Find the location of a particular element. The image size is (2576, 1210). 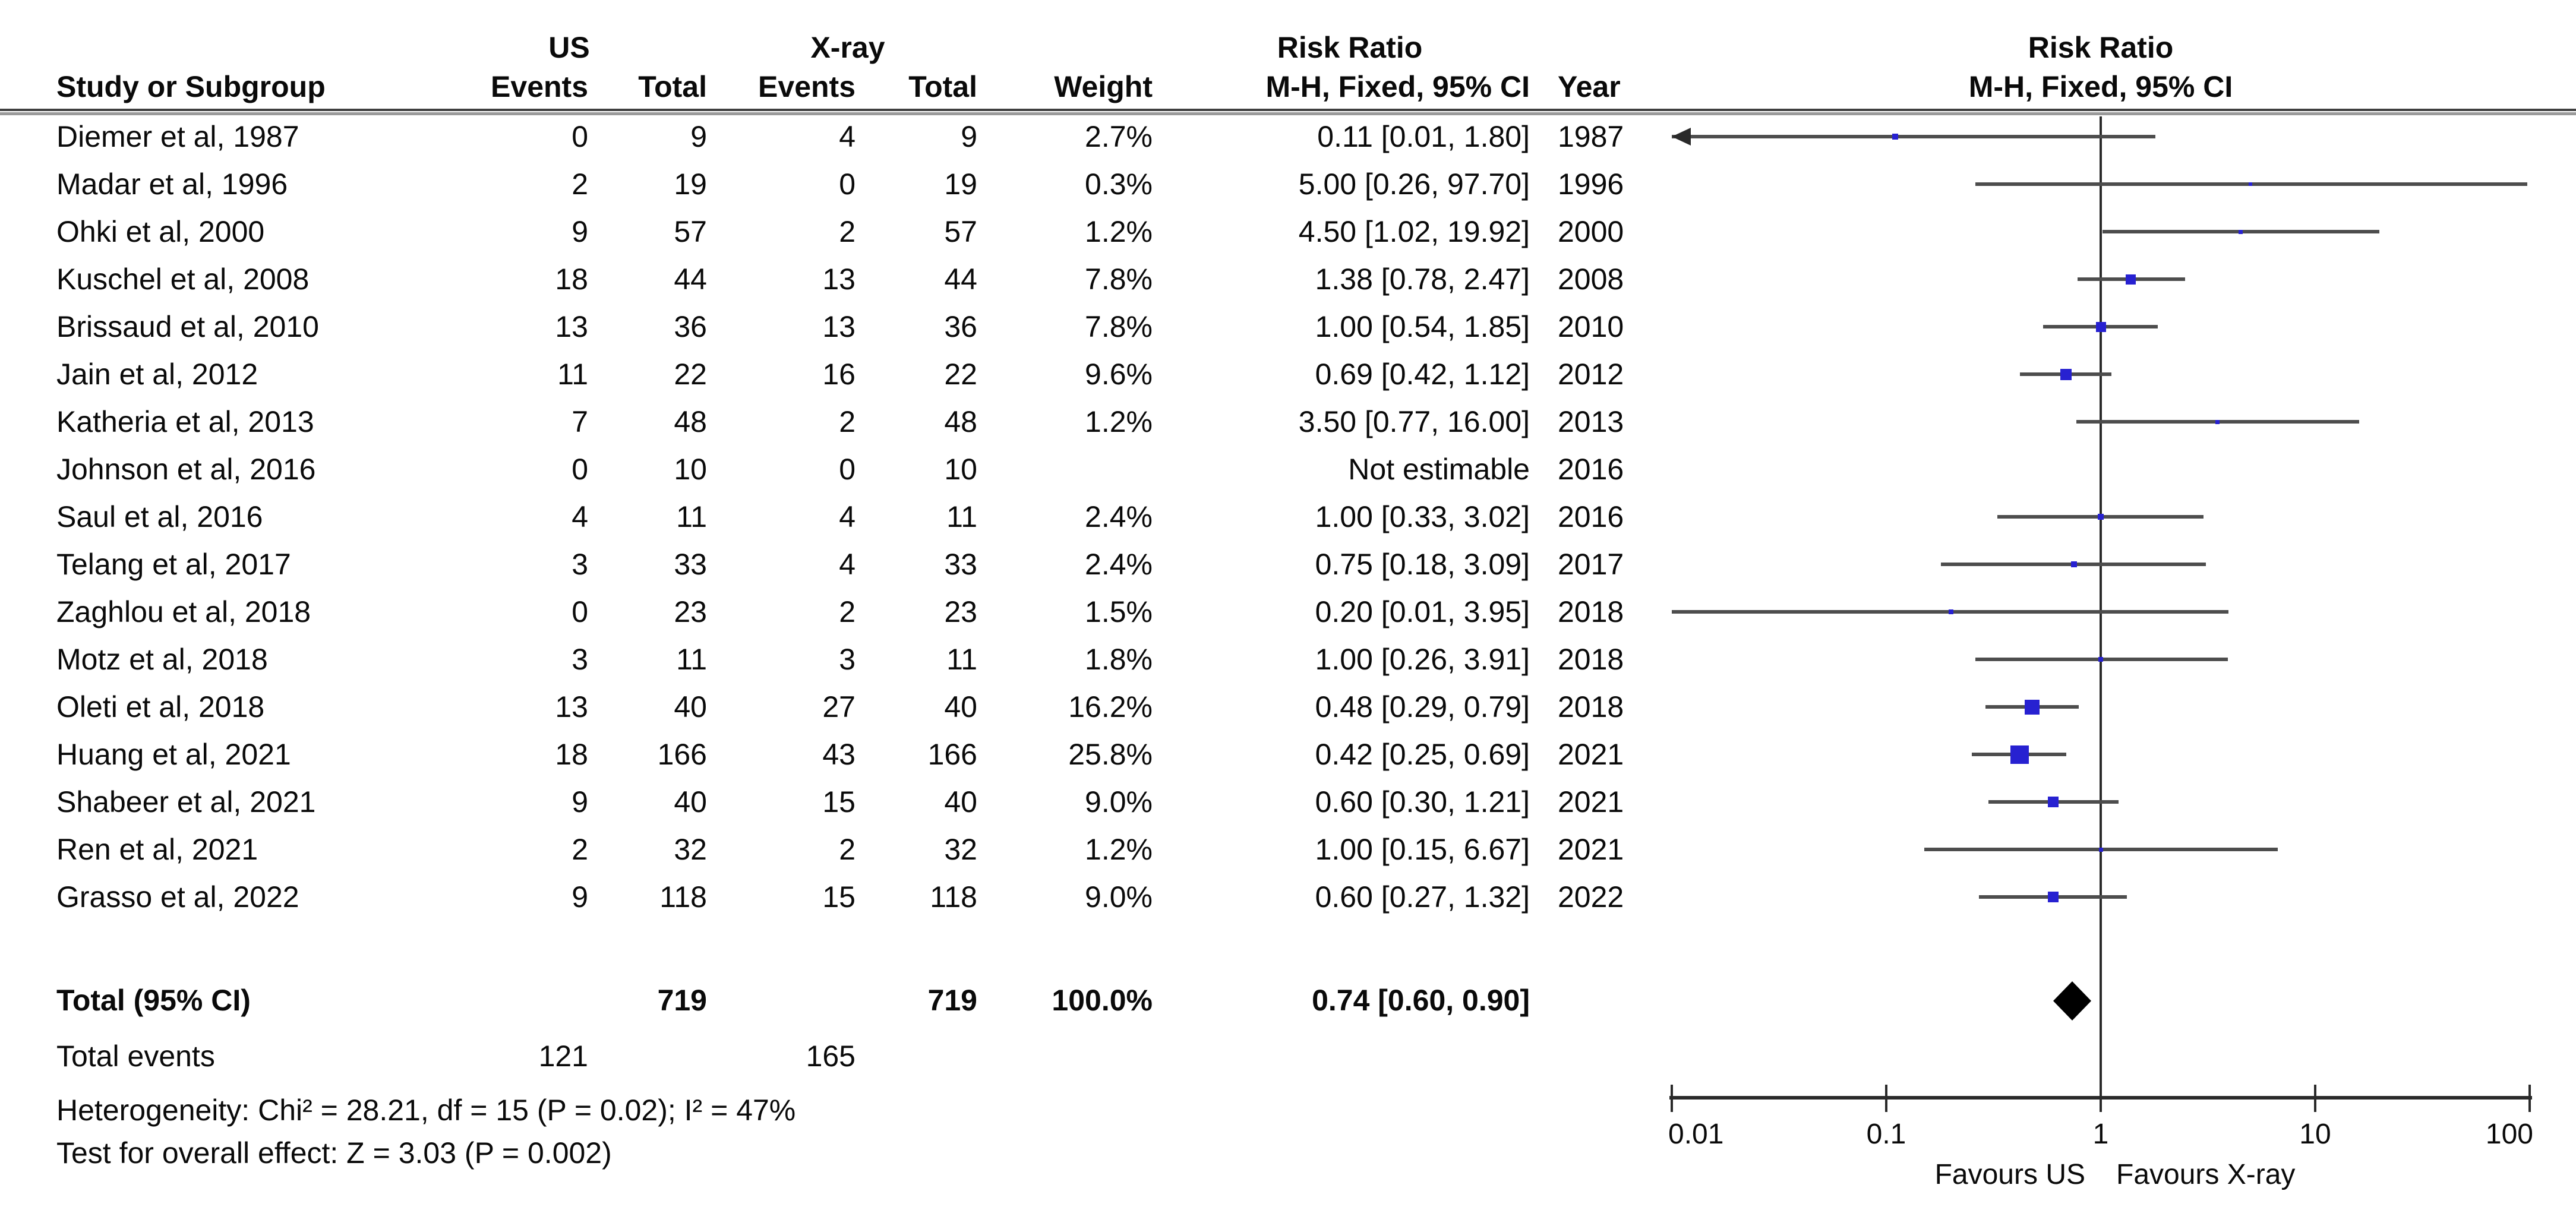

pooled-diamond is located at coordinates (2072, 1001).